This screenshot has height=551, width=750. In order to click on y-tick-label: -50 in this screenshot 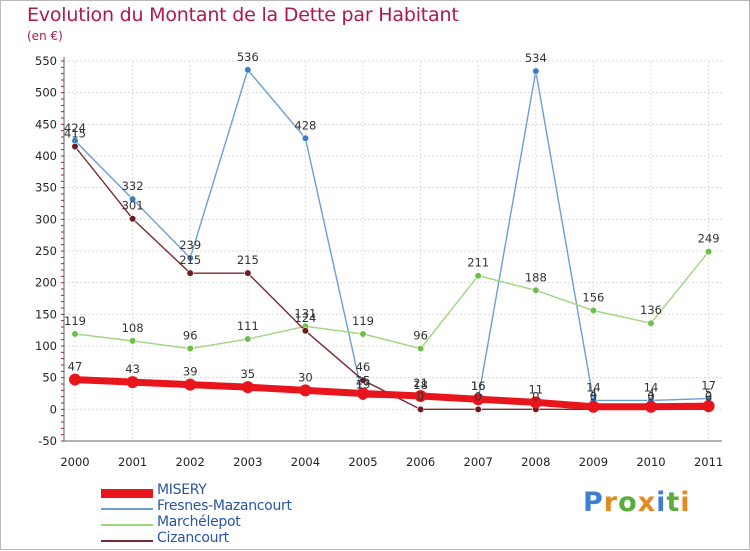, I will do `click(47, 441)`.